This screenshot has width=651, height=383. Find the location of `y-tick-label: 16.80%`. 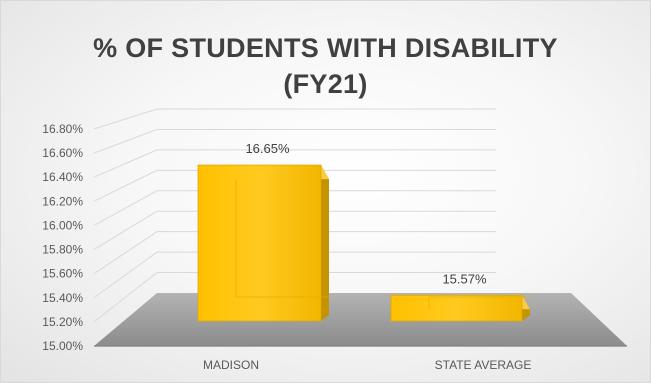

y-tick-label: 16.80% is located at coordinates (62, 129).